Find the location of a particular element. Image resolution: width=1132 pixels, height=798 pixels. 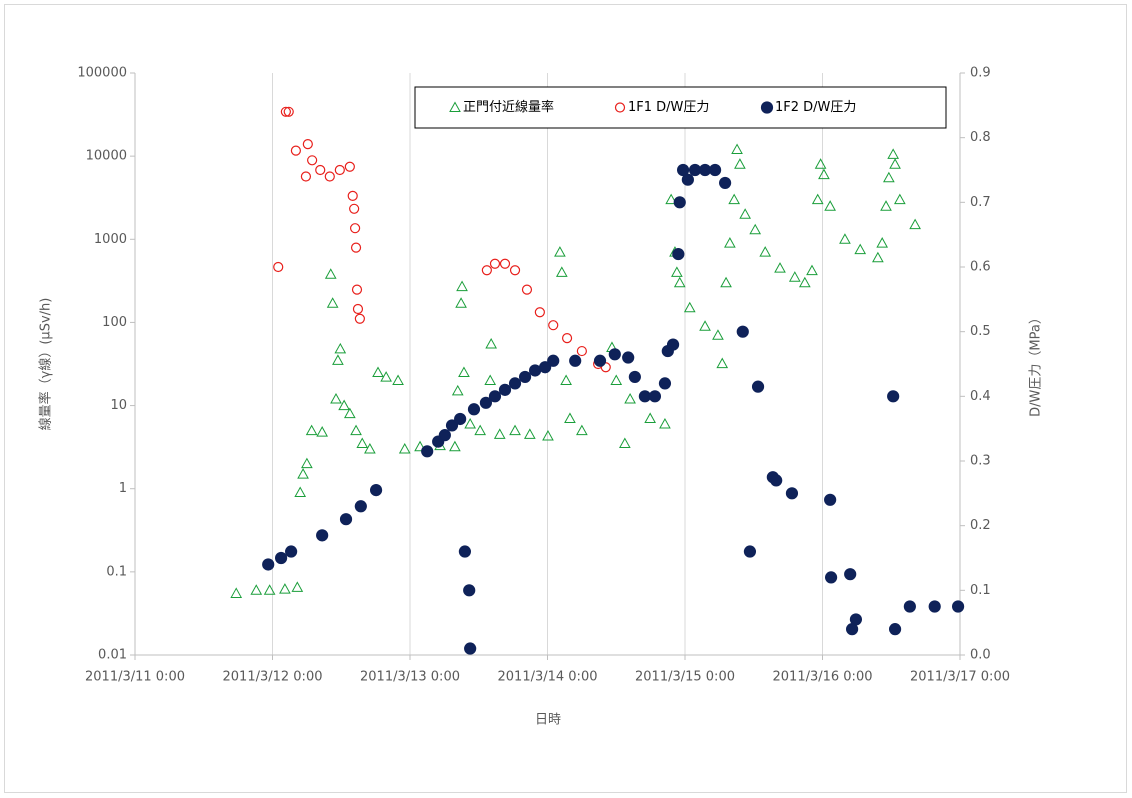

y-tick-label: 1000 is located at coordinates (110, 239).